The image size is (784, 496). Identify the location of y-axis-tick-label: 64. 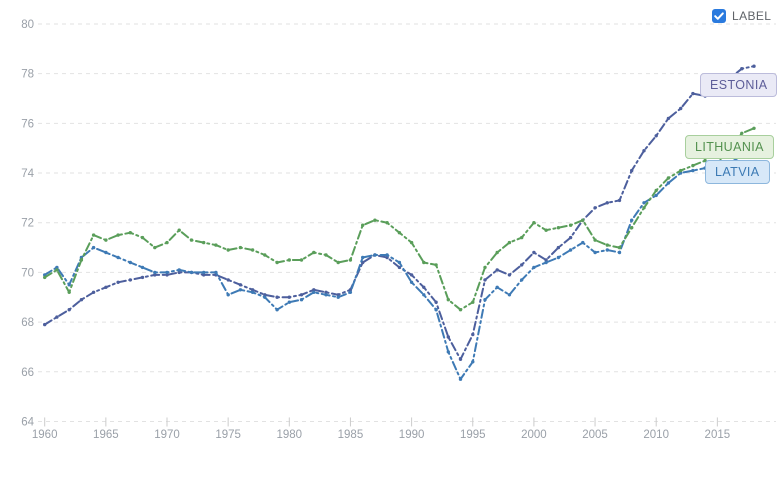
(27, 422).